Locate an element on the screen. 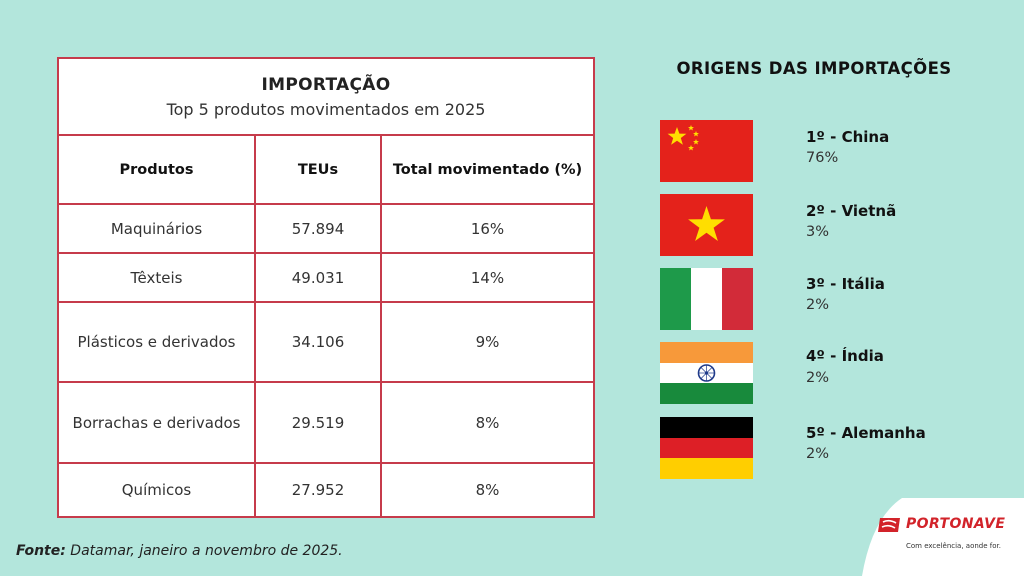  cell-teus: 34.106 is located at coordinates (319, 342).